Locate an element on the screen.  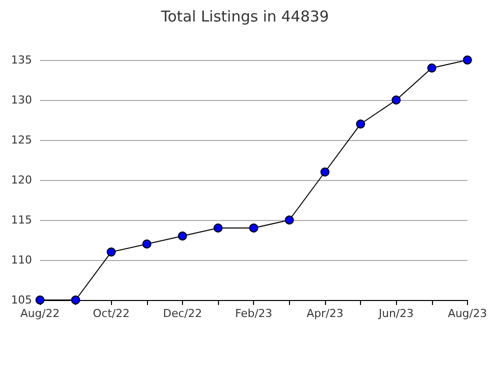
y-tick-label: 130 is located at coordinates (21, 100).